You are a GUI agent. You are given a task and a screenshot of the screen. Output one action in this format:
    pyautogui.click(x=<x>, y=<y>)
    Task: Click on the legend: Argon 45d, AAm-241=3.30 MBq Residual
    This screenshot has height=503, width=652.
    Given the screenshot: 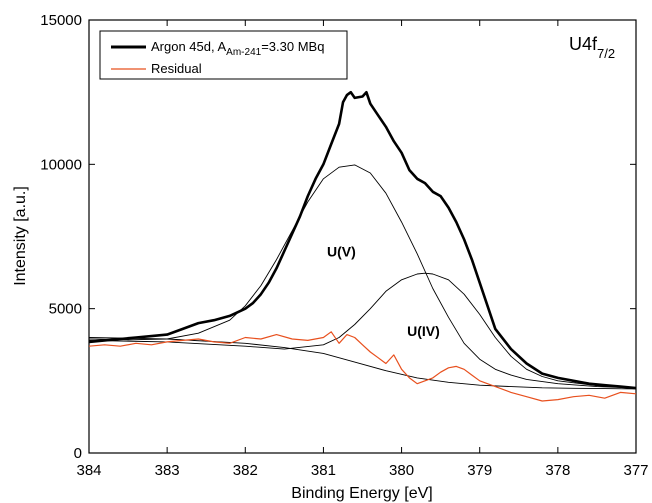 What is the action you would take?
    pyautogui.click(x=223, y=55)
    